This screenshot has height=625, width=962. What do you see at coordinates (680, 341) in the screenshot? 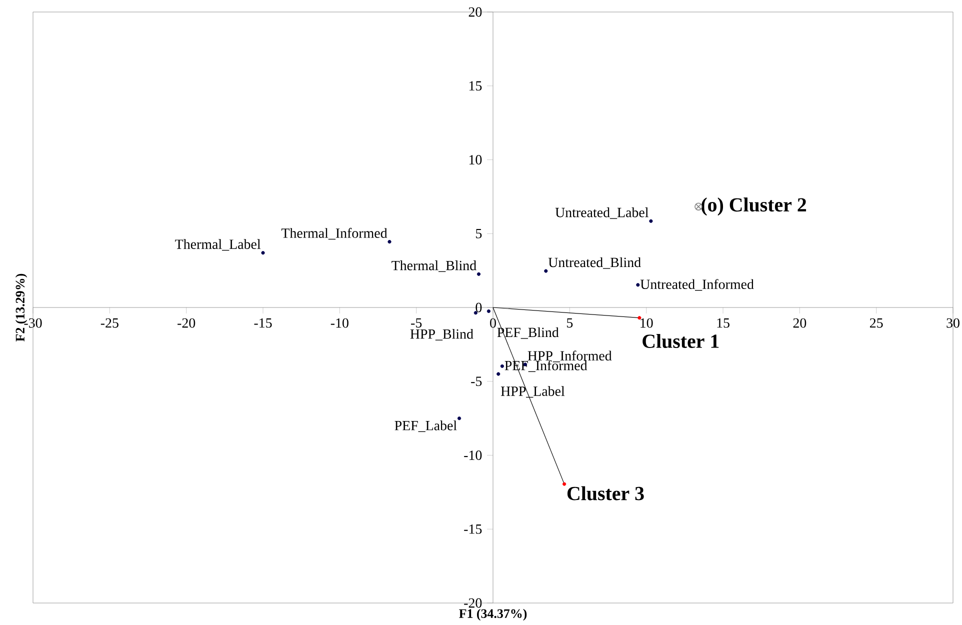
I see `annotation: Cluster 1` at bounding box center [680, 341].